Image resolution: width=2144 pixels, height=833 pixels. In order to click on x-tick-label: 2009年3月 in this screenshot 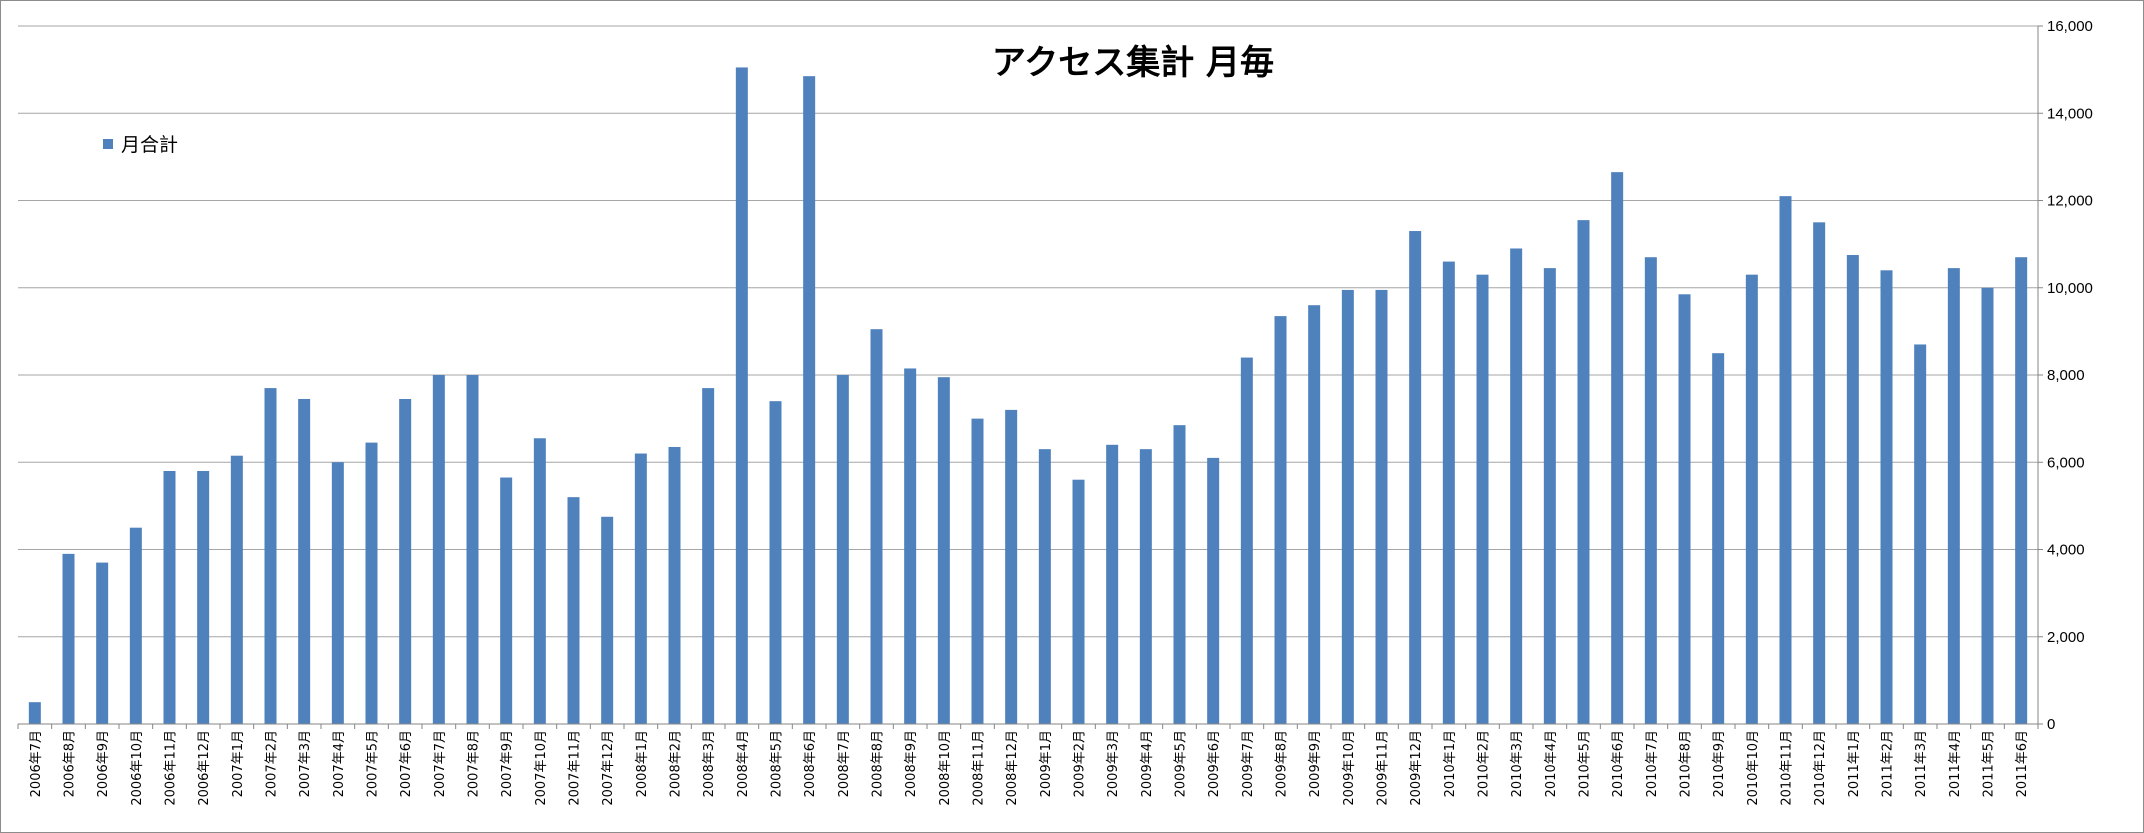, I will do `click(1113, 763)`.